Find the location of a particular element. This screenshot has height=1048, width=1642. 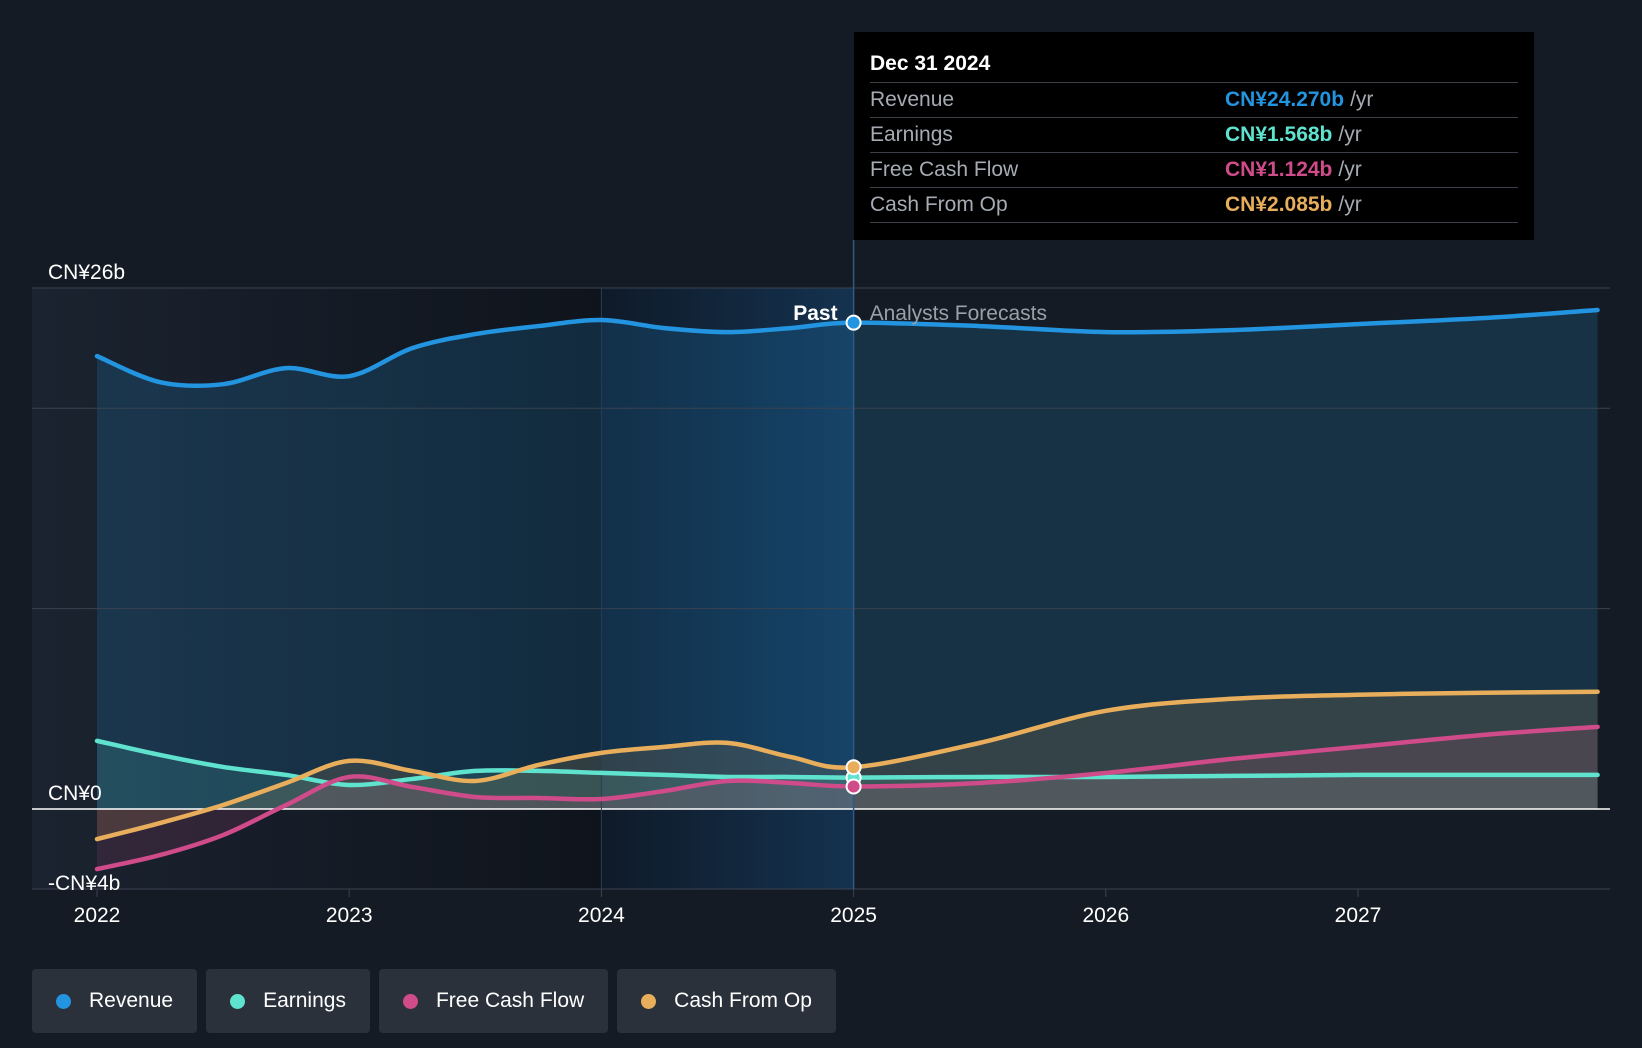

y-tick-label: CN¥0 is located at coordinates (75, 793).